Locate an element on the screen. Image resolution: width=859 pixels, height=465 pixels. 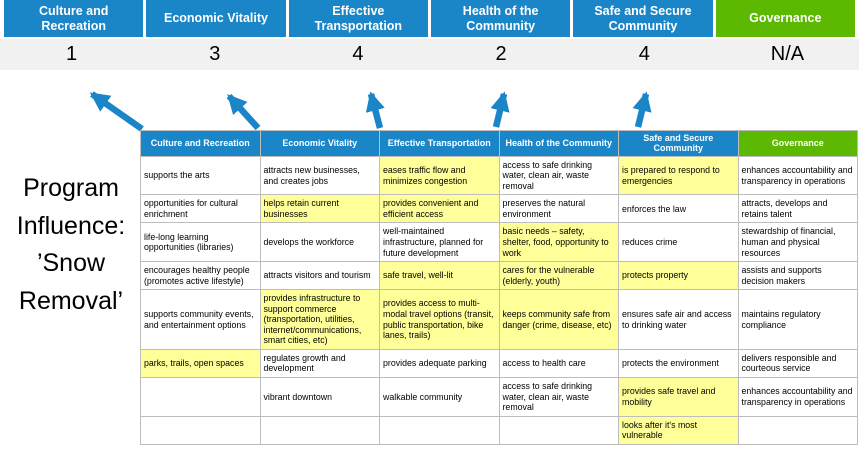
matrix-cell-highlighted: provides convenient and efficient access is located at coordinates (439, 209).